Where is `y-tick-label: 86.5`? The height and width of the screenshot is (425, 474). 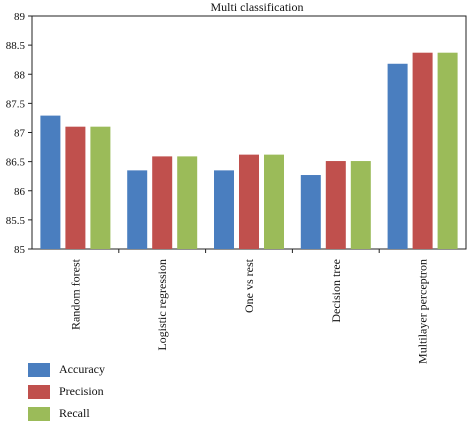
y-tick-label: 86.5 is located at coordinates (16, 163).